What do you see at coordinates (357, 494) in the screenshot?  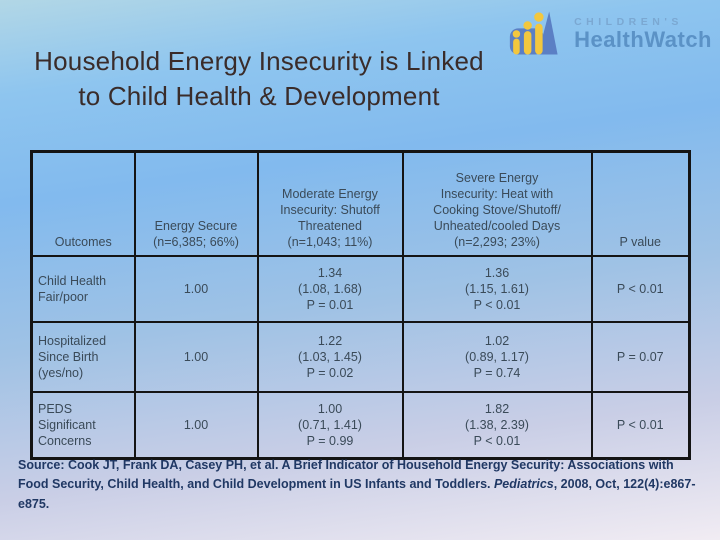 I see `source-text-after: , 2008, Oct, 122(4):e867-e875.` at bounding box center [357, 494].